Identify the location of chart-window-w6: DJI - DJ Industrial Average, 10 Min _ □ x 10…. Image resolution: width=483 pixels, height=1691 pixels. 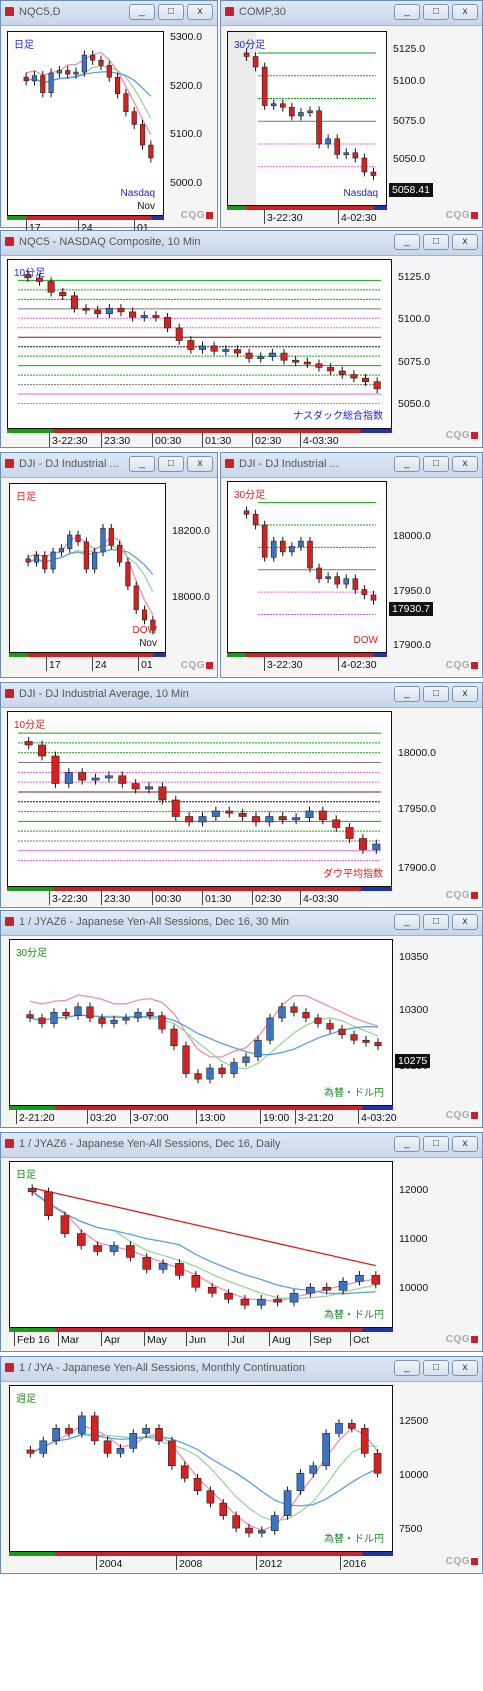
(241, 795).